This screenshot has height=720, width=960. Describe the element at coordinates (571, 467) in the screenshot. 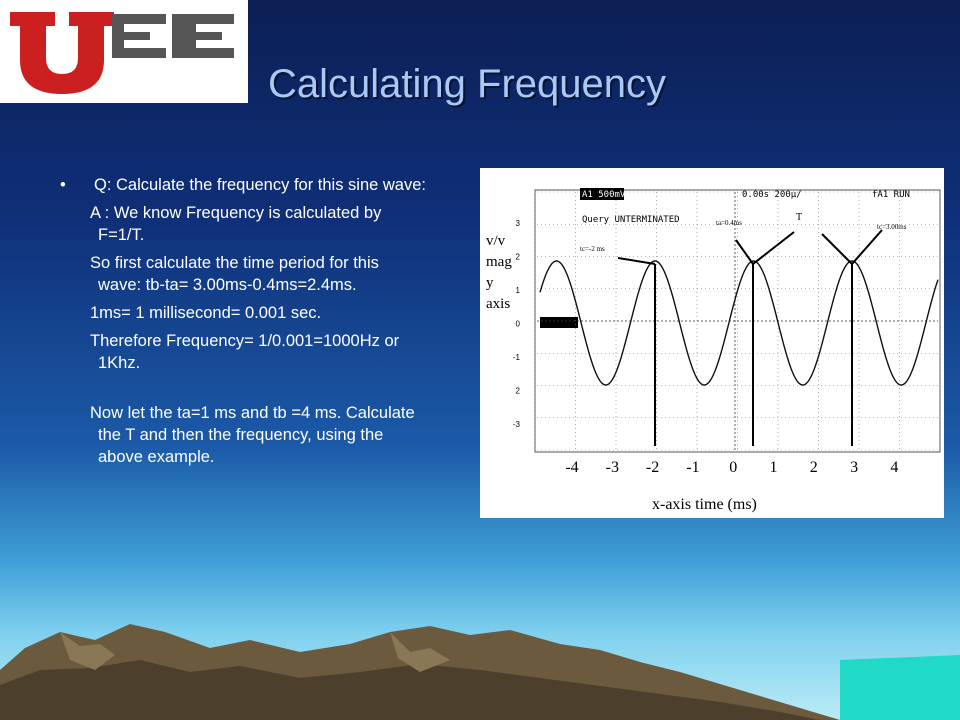

I see `x-tick: -4` at that location.